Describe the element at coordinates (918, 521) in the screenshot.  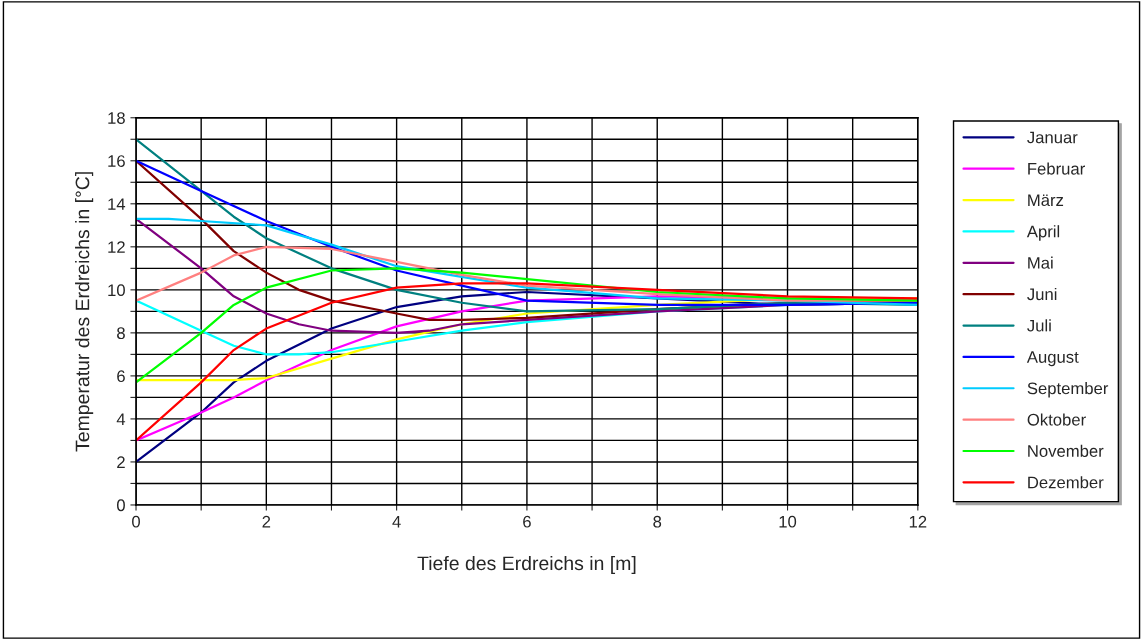
I see `x-tick-label: 12` at that location.